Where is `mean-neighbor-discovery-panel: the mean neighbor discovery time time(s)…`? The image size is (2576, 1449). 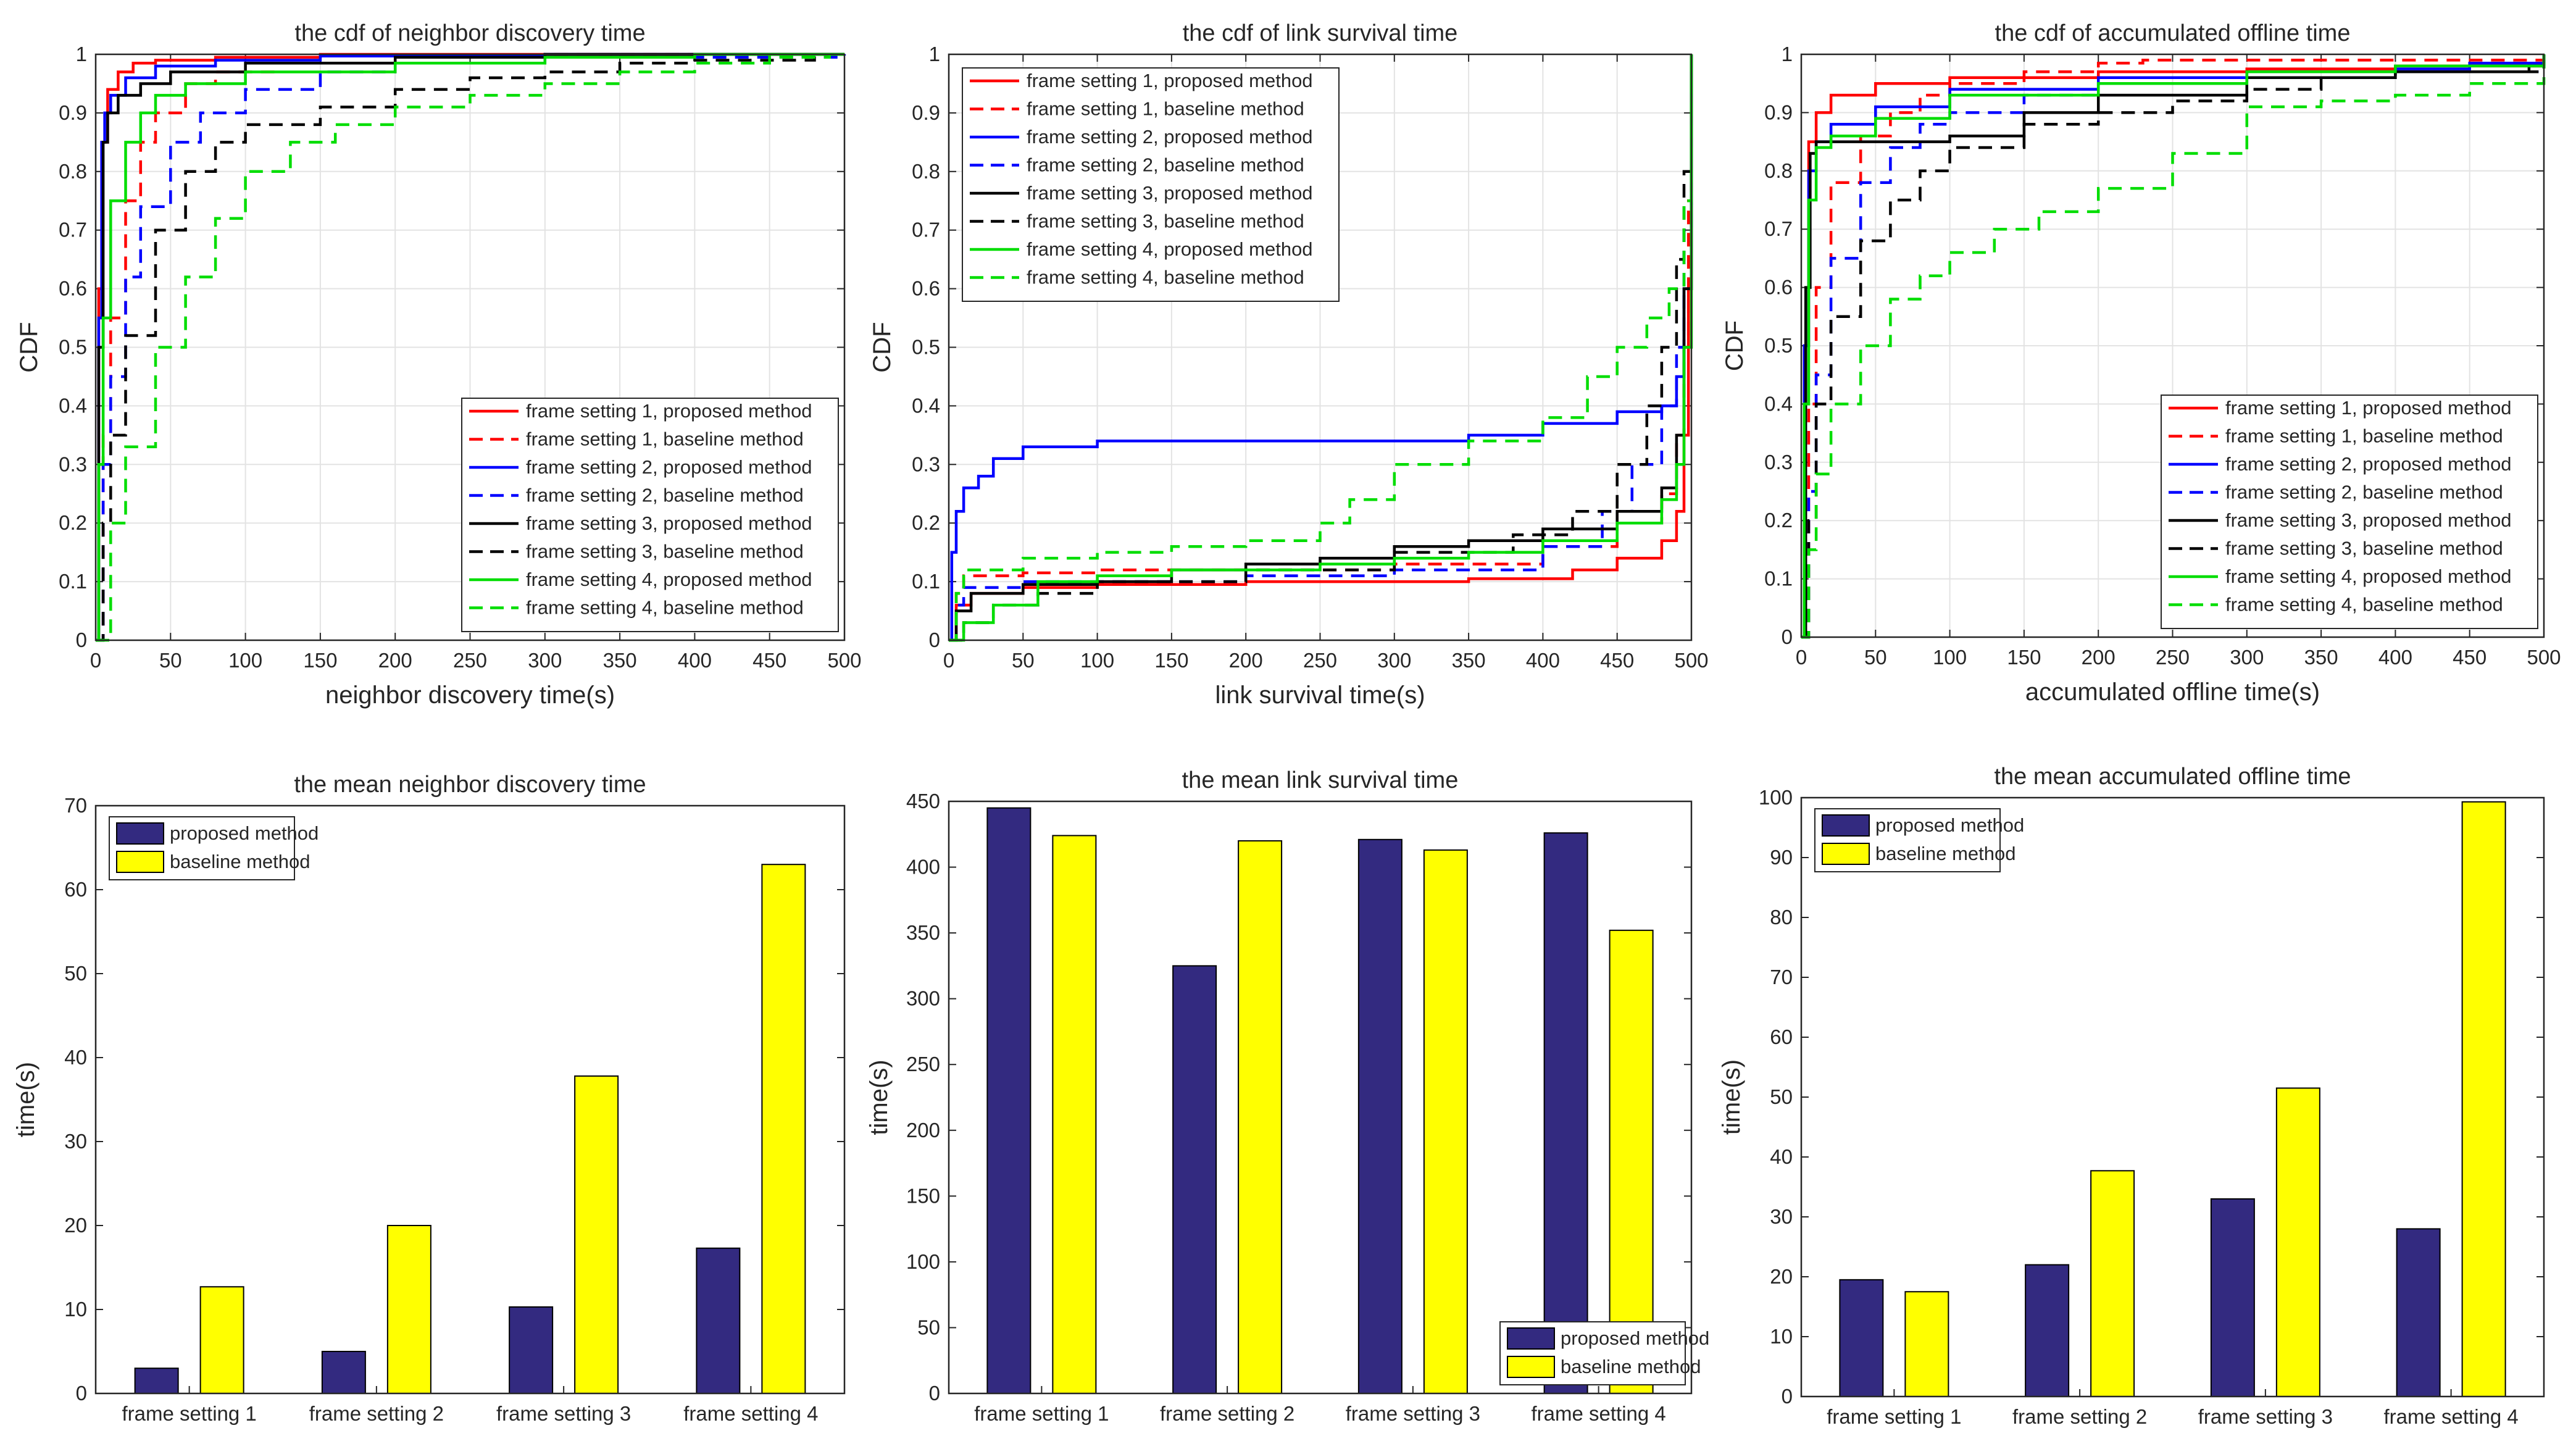
mean-neighbor-discovery-panel: the mean neighbor discovery time time(s)… is located at coordinates (429, 1098).